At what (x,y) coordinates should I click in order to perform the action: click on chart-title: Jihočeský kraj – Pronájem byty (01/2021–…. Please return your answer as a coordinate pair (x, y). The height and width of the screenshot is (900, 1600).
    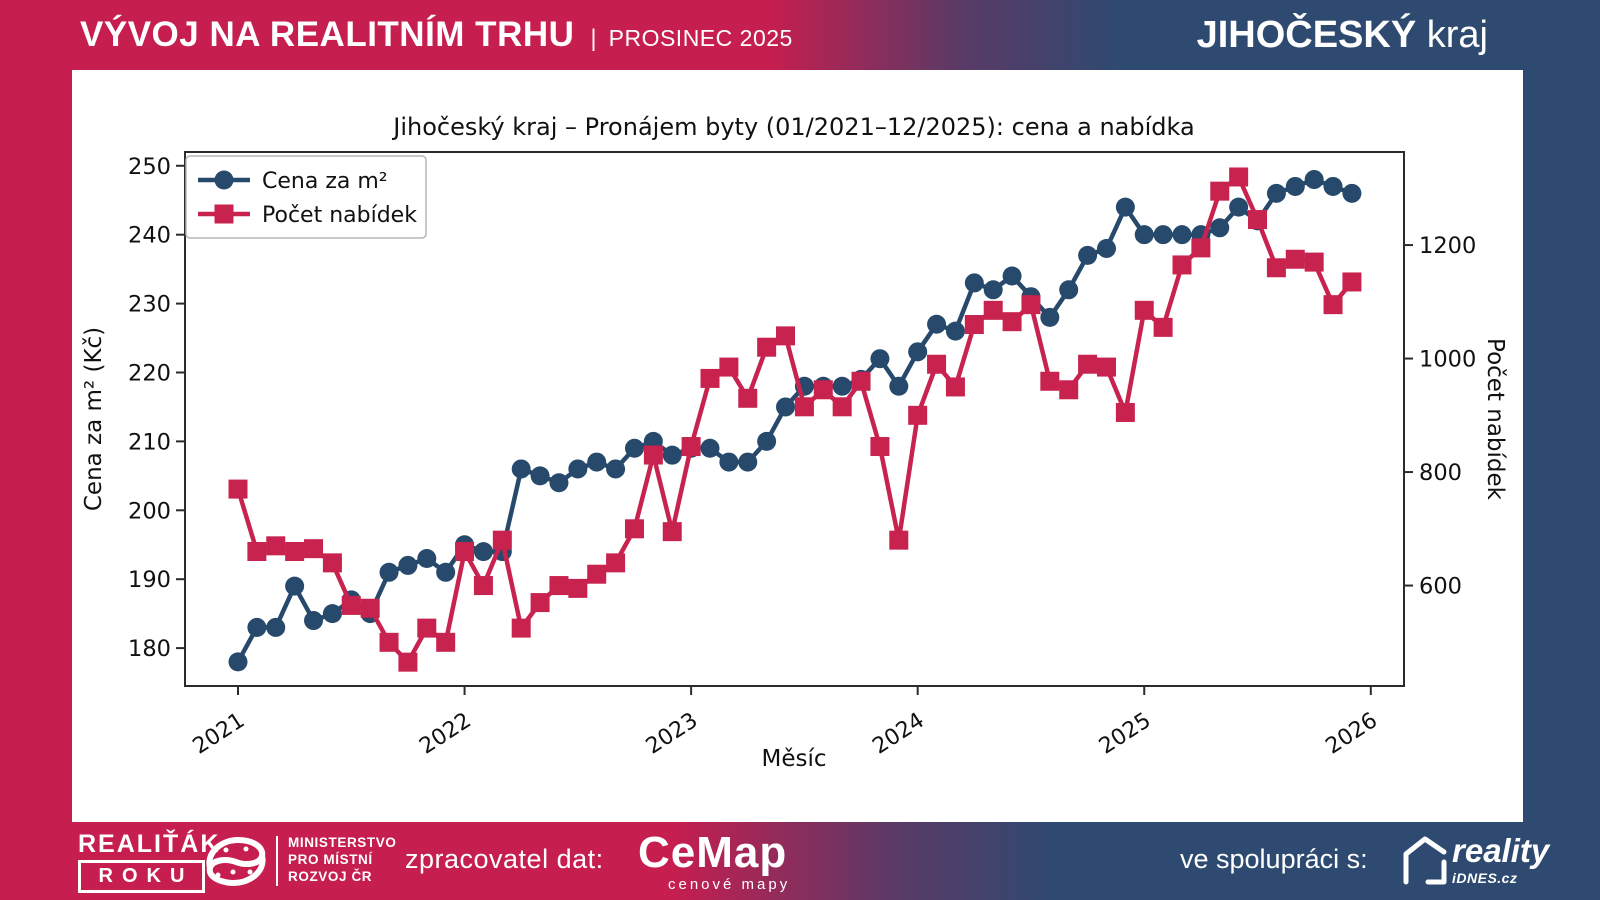
    Looking at the image, I should click on (792, 127).